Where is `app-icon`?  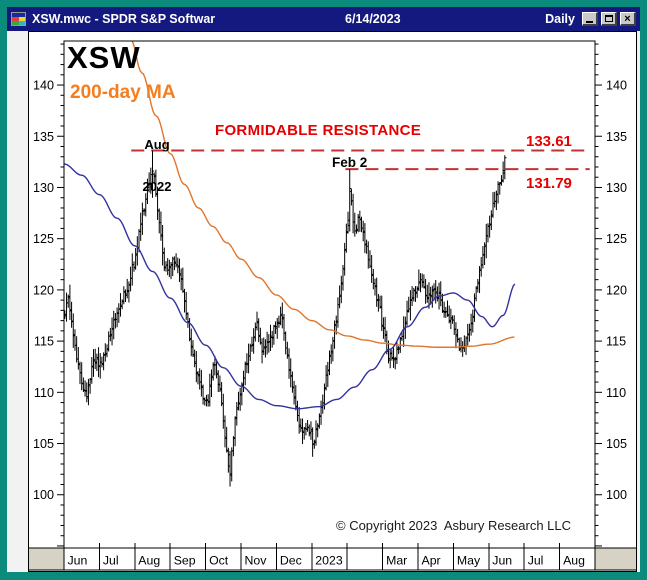
app-icon is located at coordinates (18, 19).